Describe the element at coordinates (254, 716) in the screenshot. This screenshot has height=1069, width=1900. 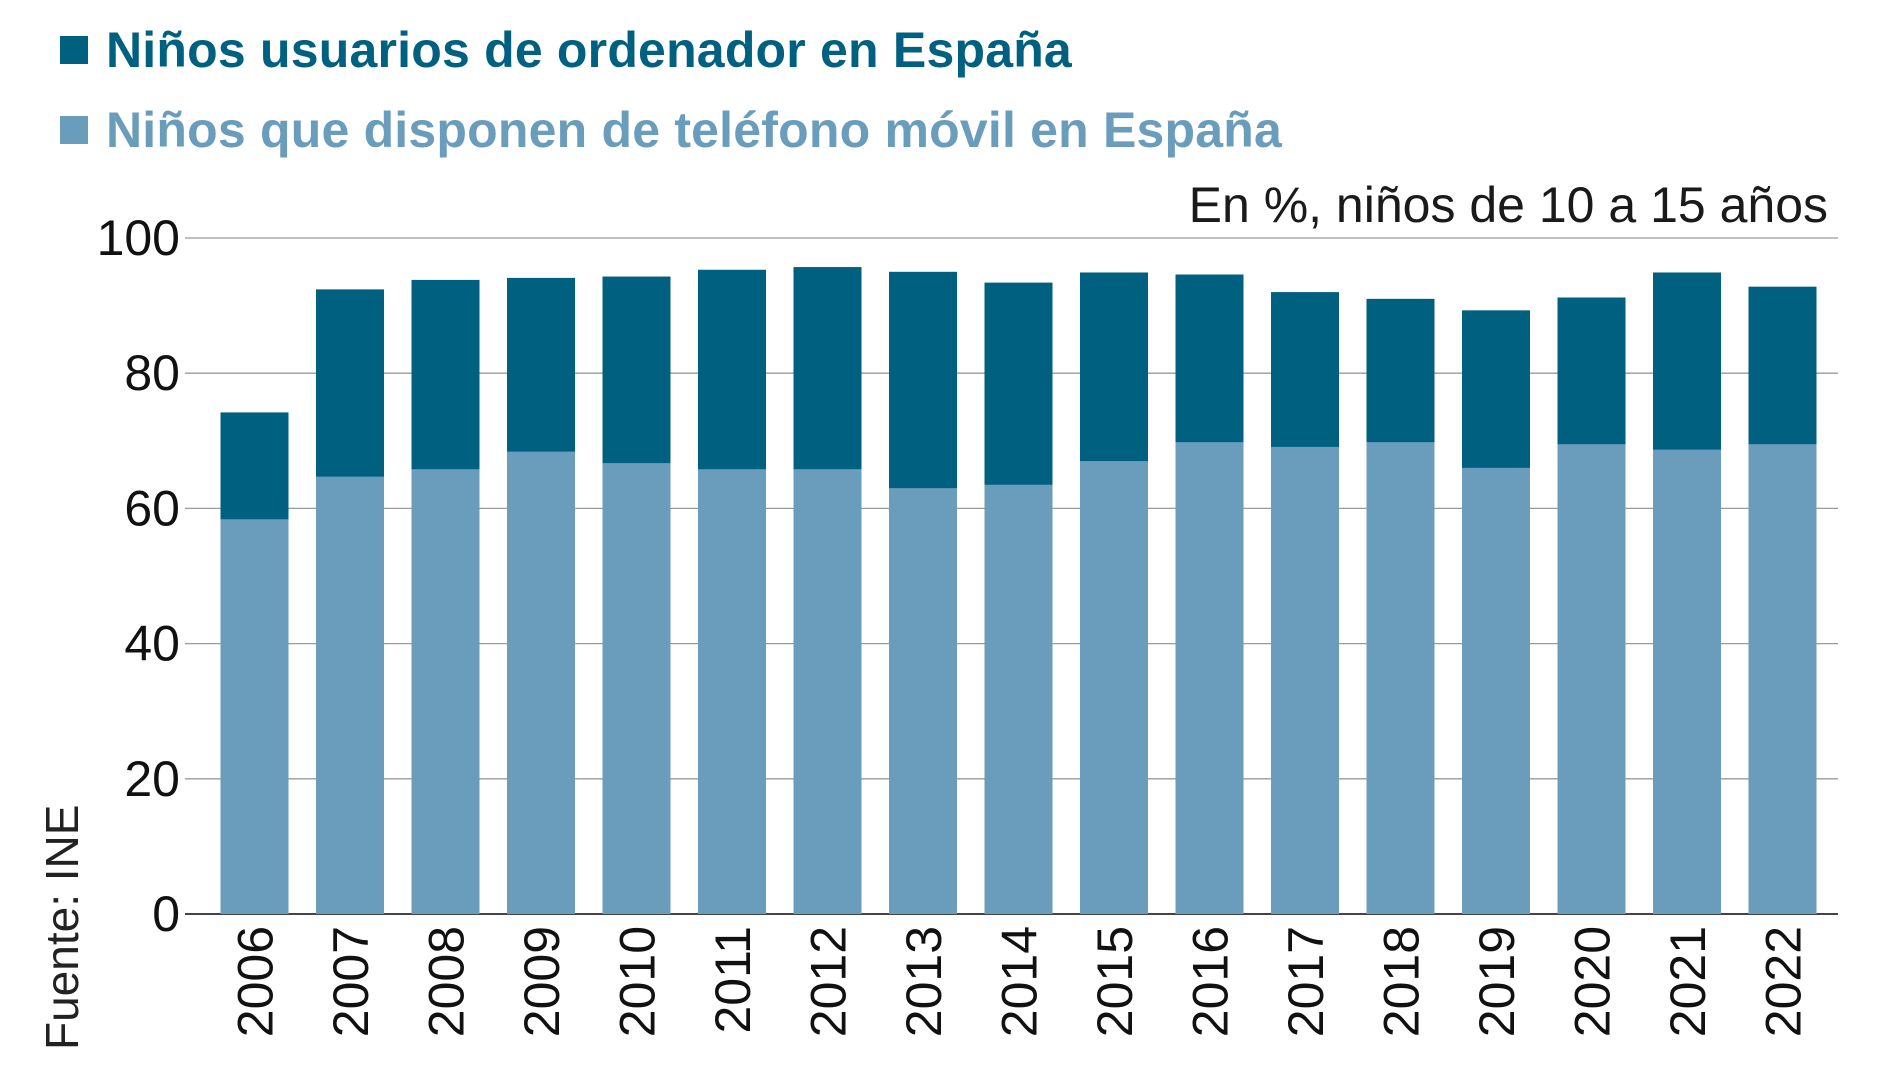
I see `bar-mobile-2006` at that location.